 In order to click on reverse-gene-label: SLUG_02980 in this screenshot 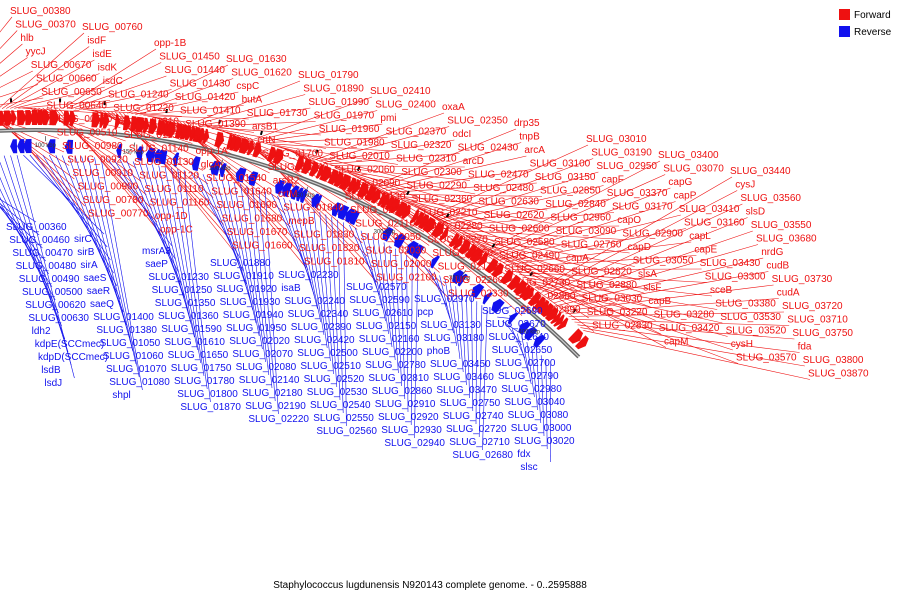, I will do `click(531, 389)`.